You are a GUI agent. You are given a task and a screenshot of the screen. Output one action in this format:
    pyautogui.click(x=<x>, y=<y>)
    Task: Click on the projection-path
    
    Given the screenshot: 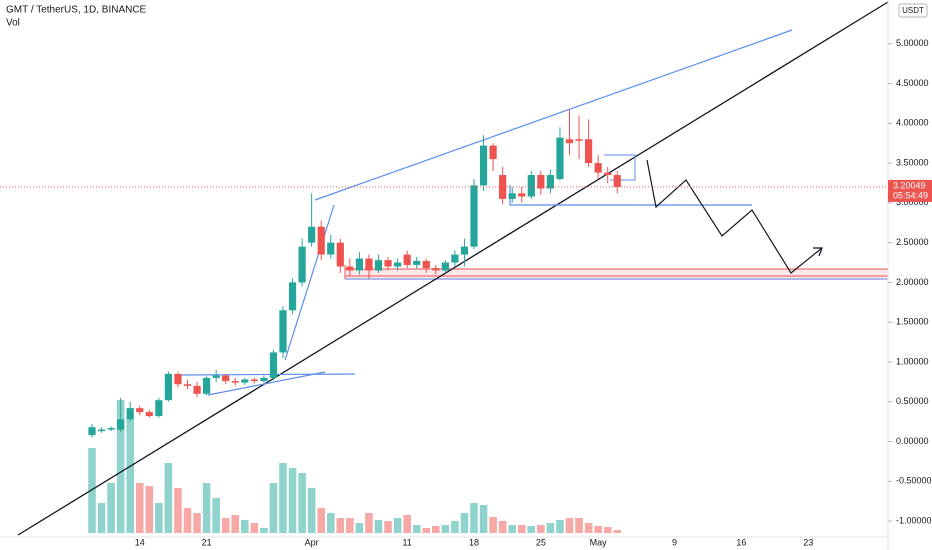 What is the action you would take?
    pyautogui.click(x=734, y=216)
    